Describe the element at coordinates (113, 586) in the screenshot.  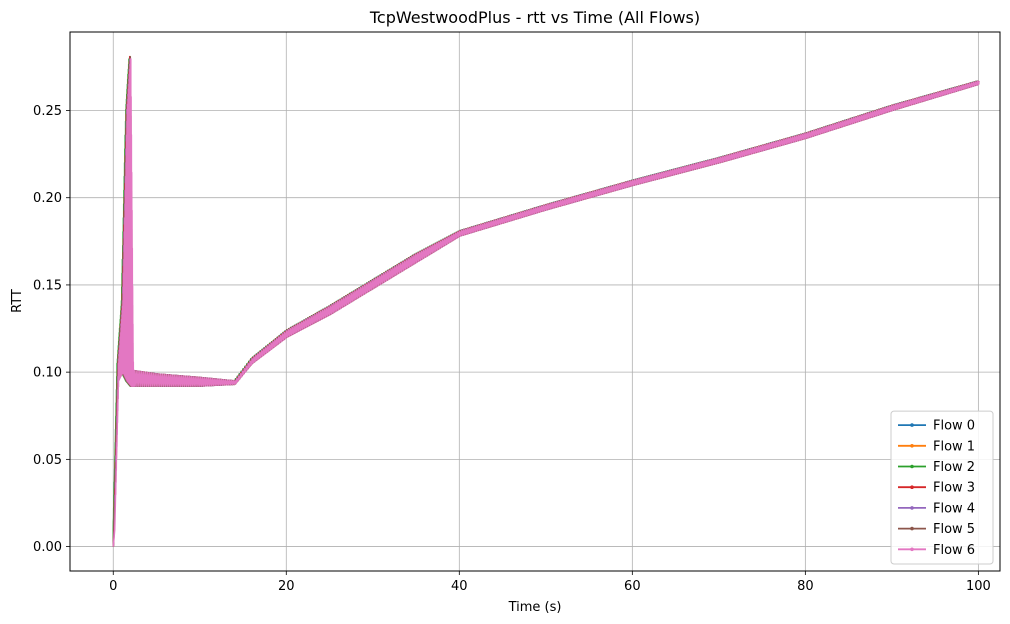
I see `x-tick-label: 0` at that location.